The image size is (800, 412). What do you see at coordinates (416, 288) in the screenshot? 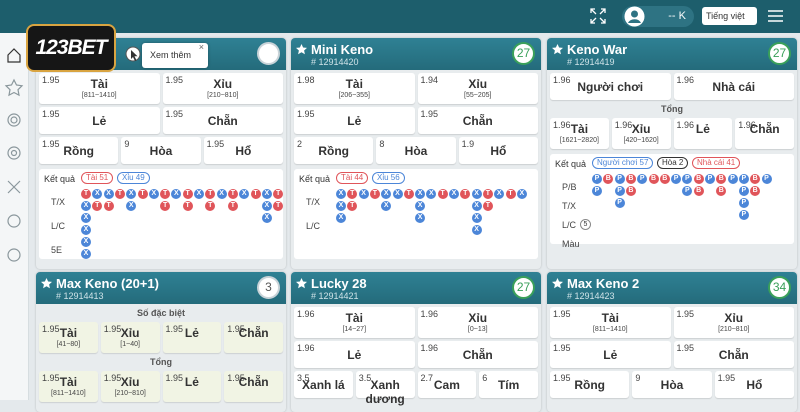
I see `card-header: Lucky 28 # 12914421 27` at bounding box center [416, 288].